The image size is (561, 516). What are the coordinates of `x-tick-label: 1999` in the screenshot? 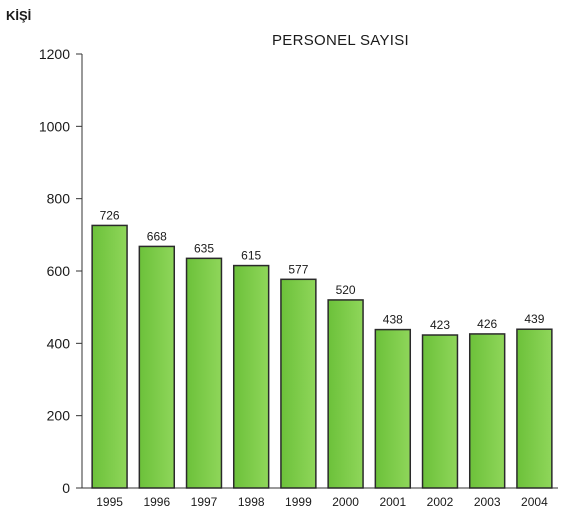 It's located at (298, 502).